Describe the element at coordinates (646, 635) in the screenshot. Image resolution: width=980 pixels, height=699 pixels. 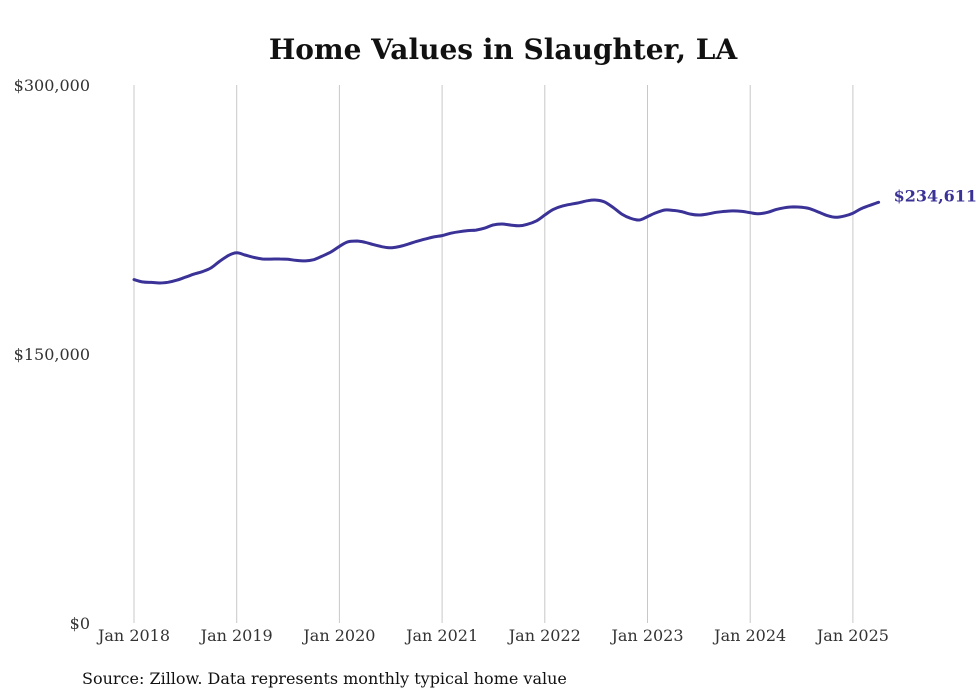
I see `x-tick-label: Jan 2023` at that location.